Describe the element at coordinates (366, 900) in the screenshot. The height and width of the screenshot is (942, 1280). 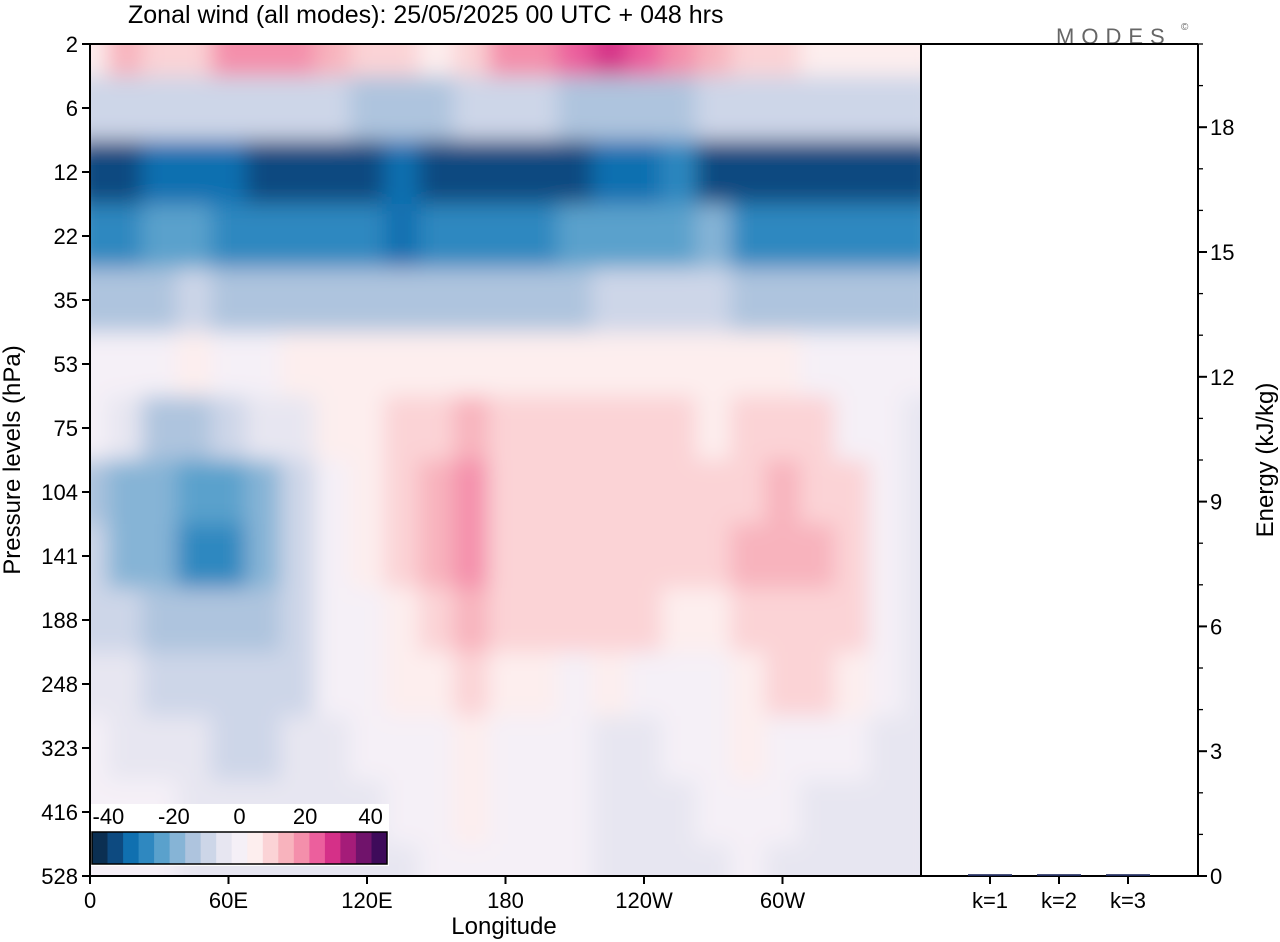
I see `x-tick-label: 120E` at that location.